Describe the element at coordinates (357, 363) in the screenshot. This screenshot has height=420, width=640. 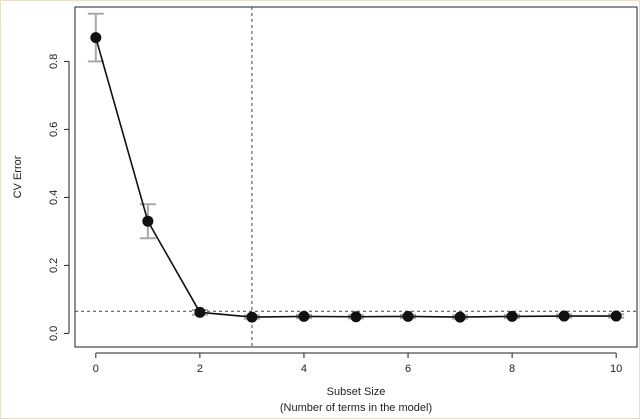
I see `x-axis: 0 2 4 6 8 10` at that location.